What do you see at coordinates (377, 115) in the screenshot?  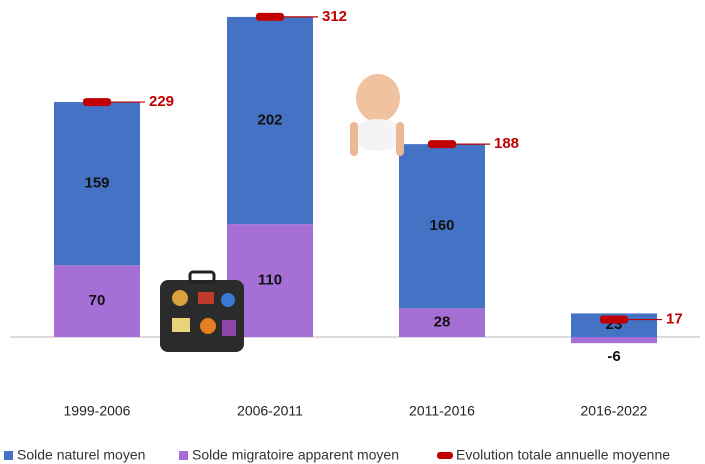 I see `baby-illustration` at bounding box center [377, 115].